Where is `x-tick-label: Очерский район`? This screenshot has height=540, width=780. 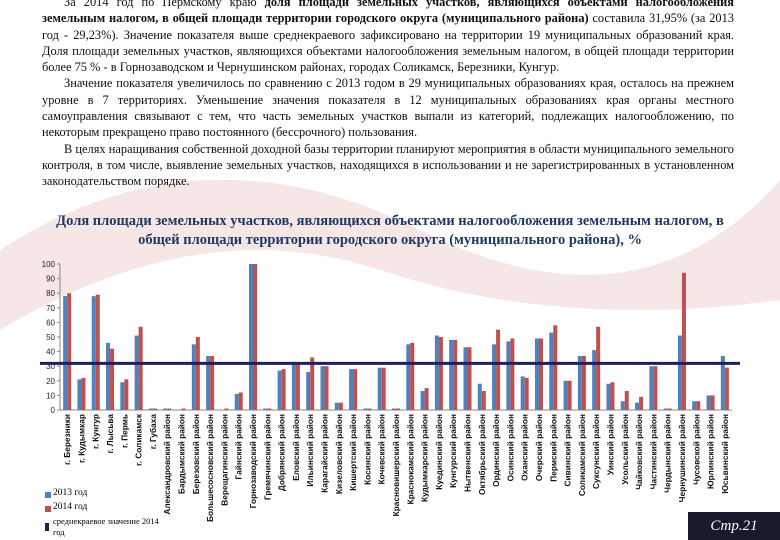
x-tick-label: Очерский район is located at coordinates (539, 447).